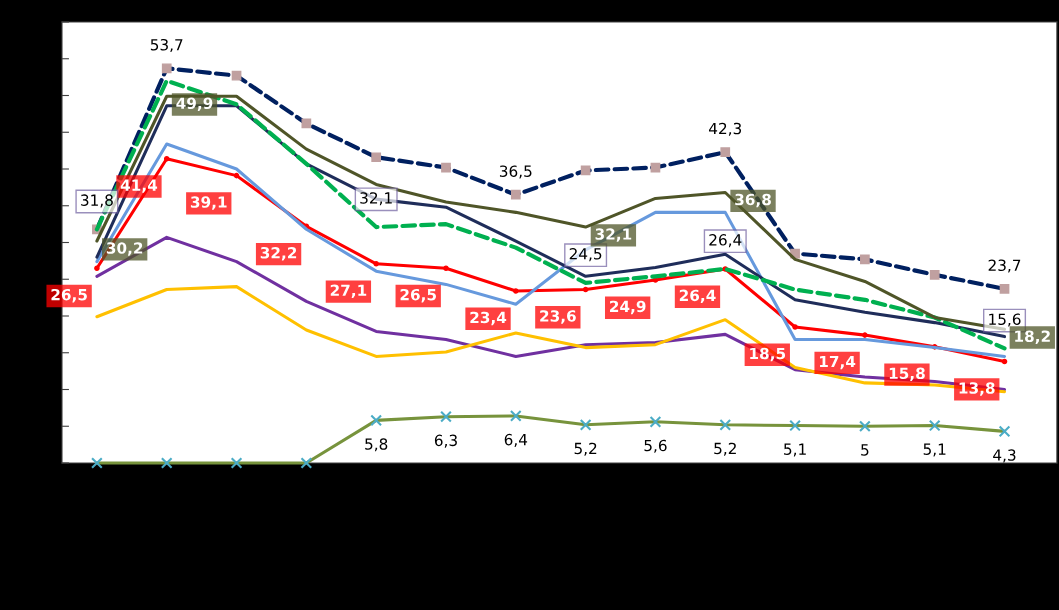  What do you see at coordinates (124, 249) in the screenshot?
I see `data-label: 30,2` at bounding box center [124, 249].